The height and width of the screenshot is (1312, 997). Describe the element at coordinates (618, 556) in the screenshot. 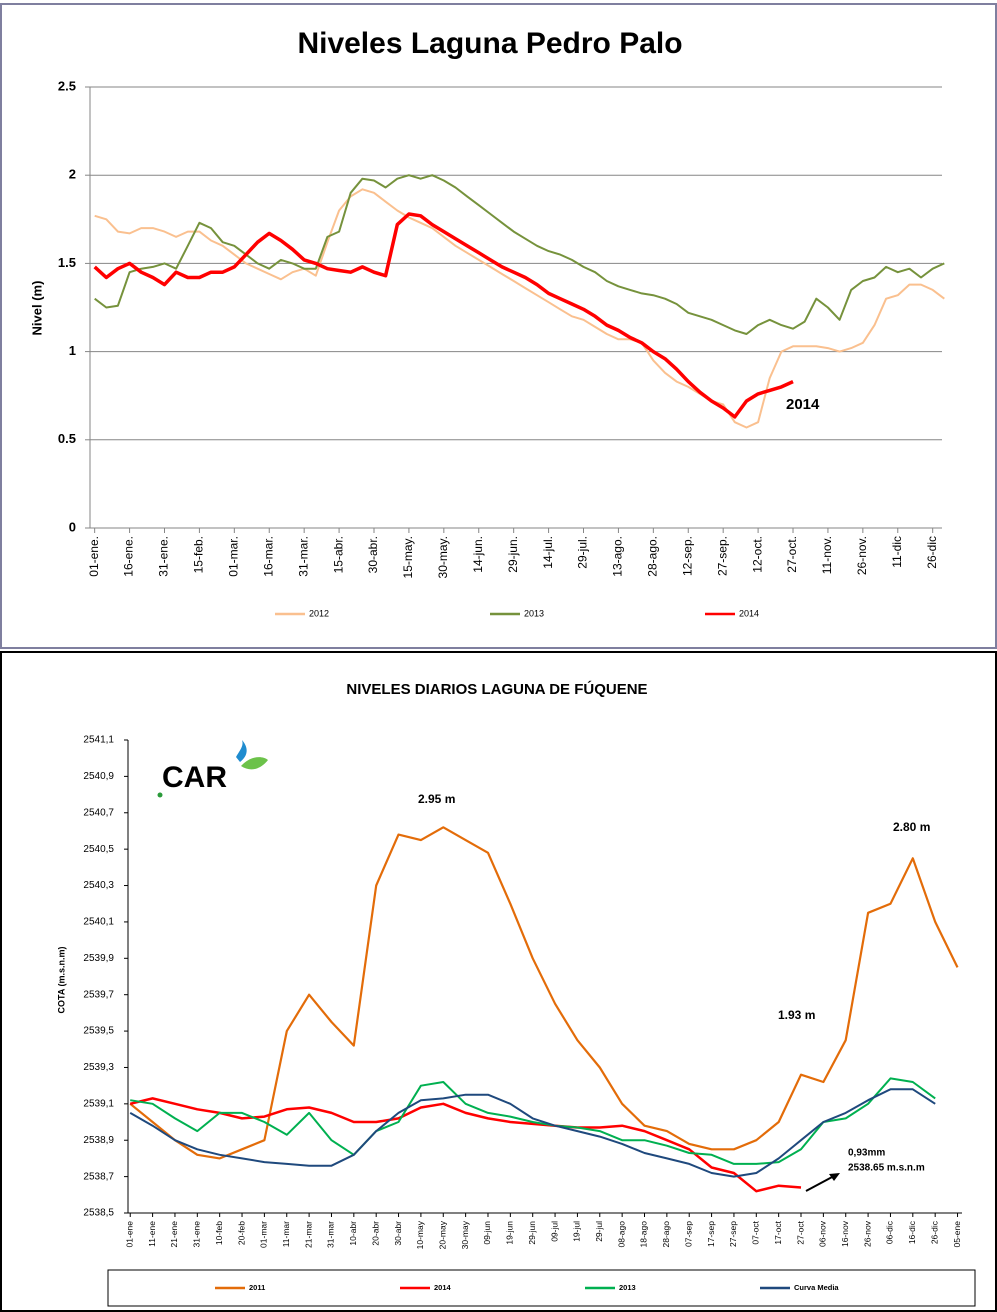

I see `x-tick-label: 13-ago.` at that location.